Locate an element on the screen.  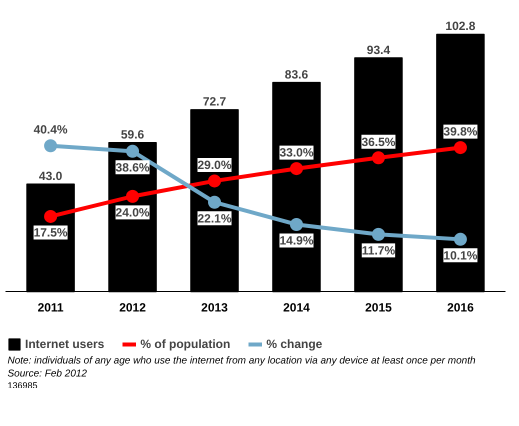
data-label: 11.7% is located at coordinates (379, 250).